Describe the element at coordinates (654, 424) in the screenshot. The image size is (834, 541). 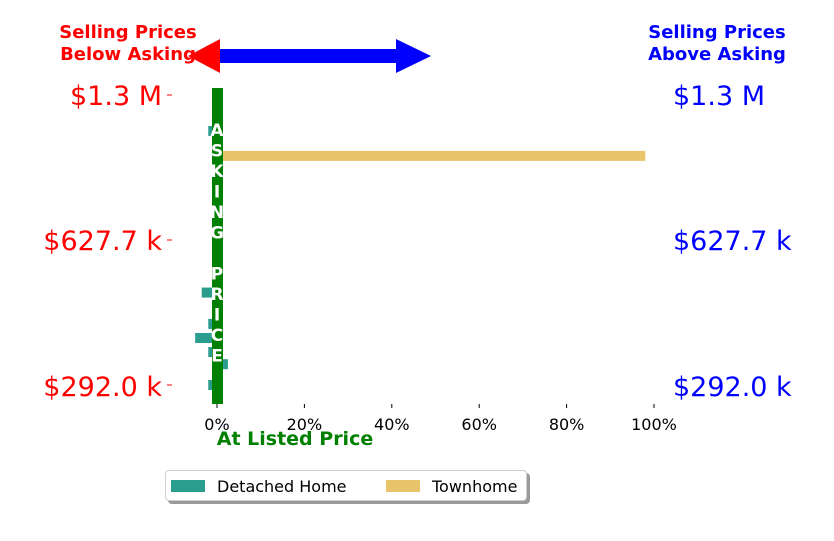
I see `x-tick-label: 100%` at that location.